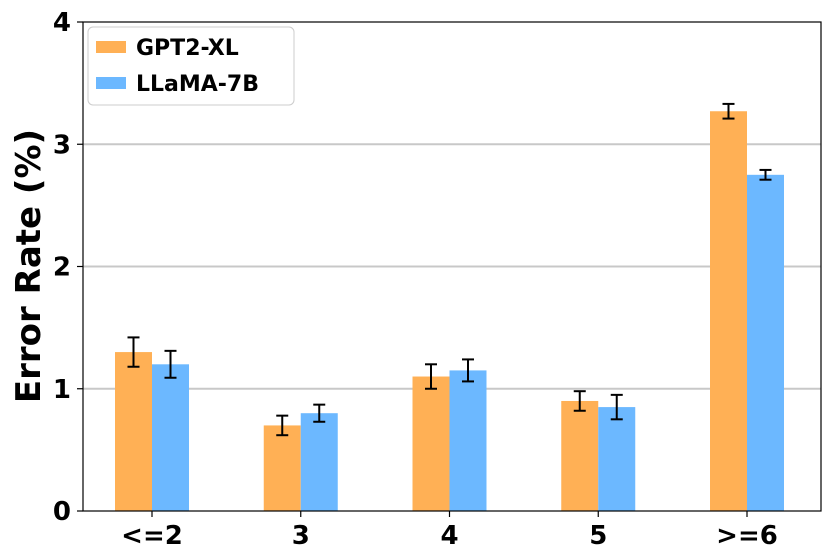  I want to click on y-axis-label: Error Rate (%), so click(29, 266).